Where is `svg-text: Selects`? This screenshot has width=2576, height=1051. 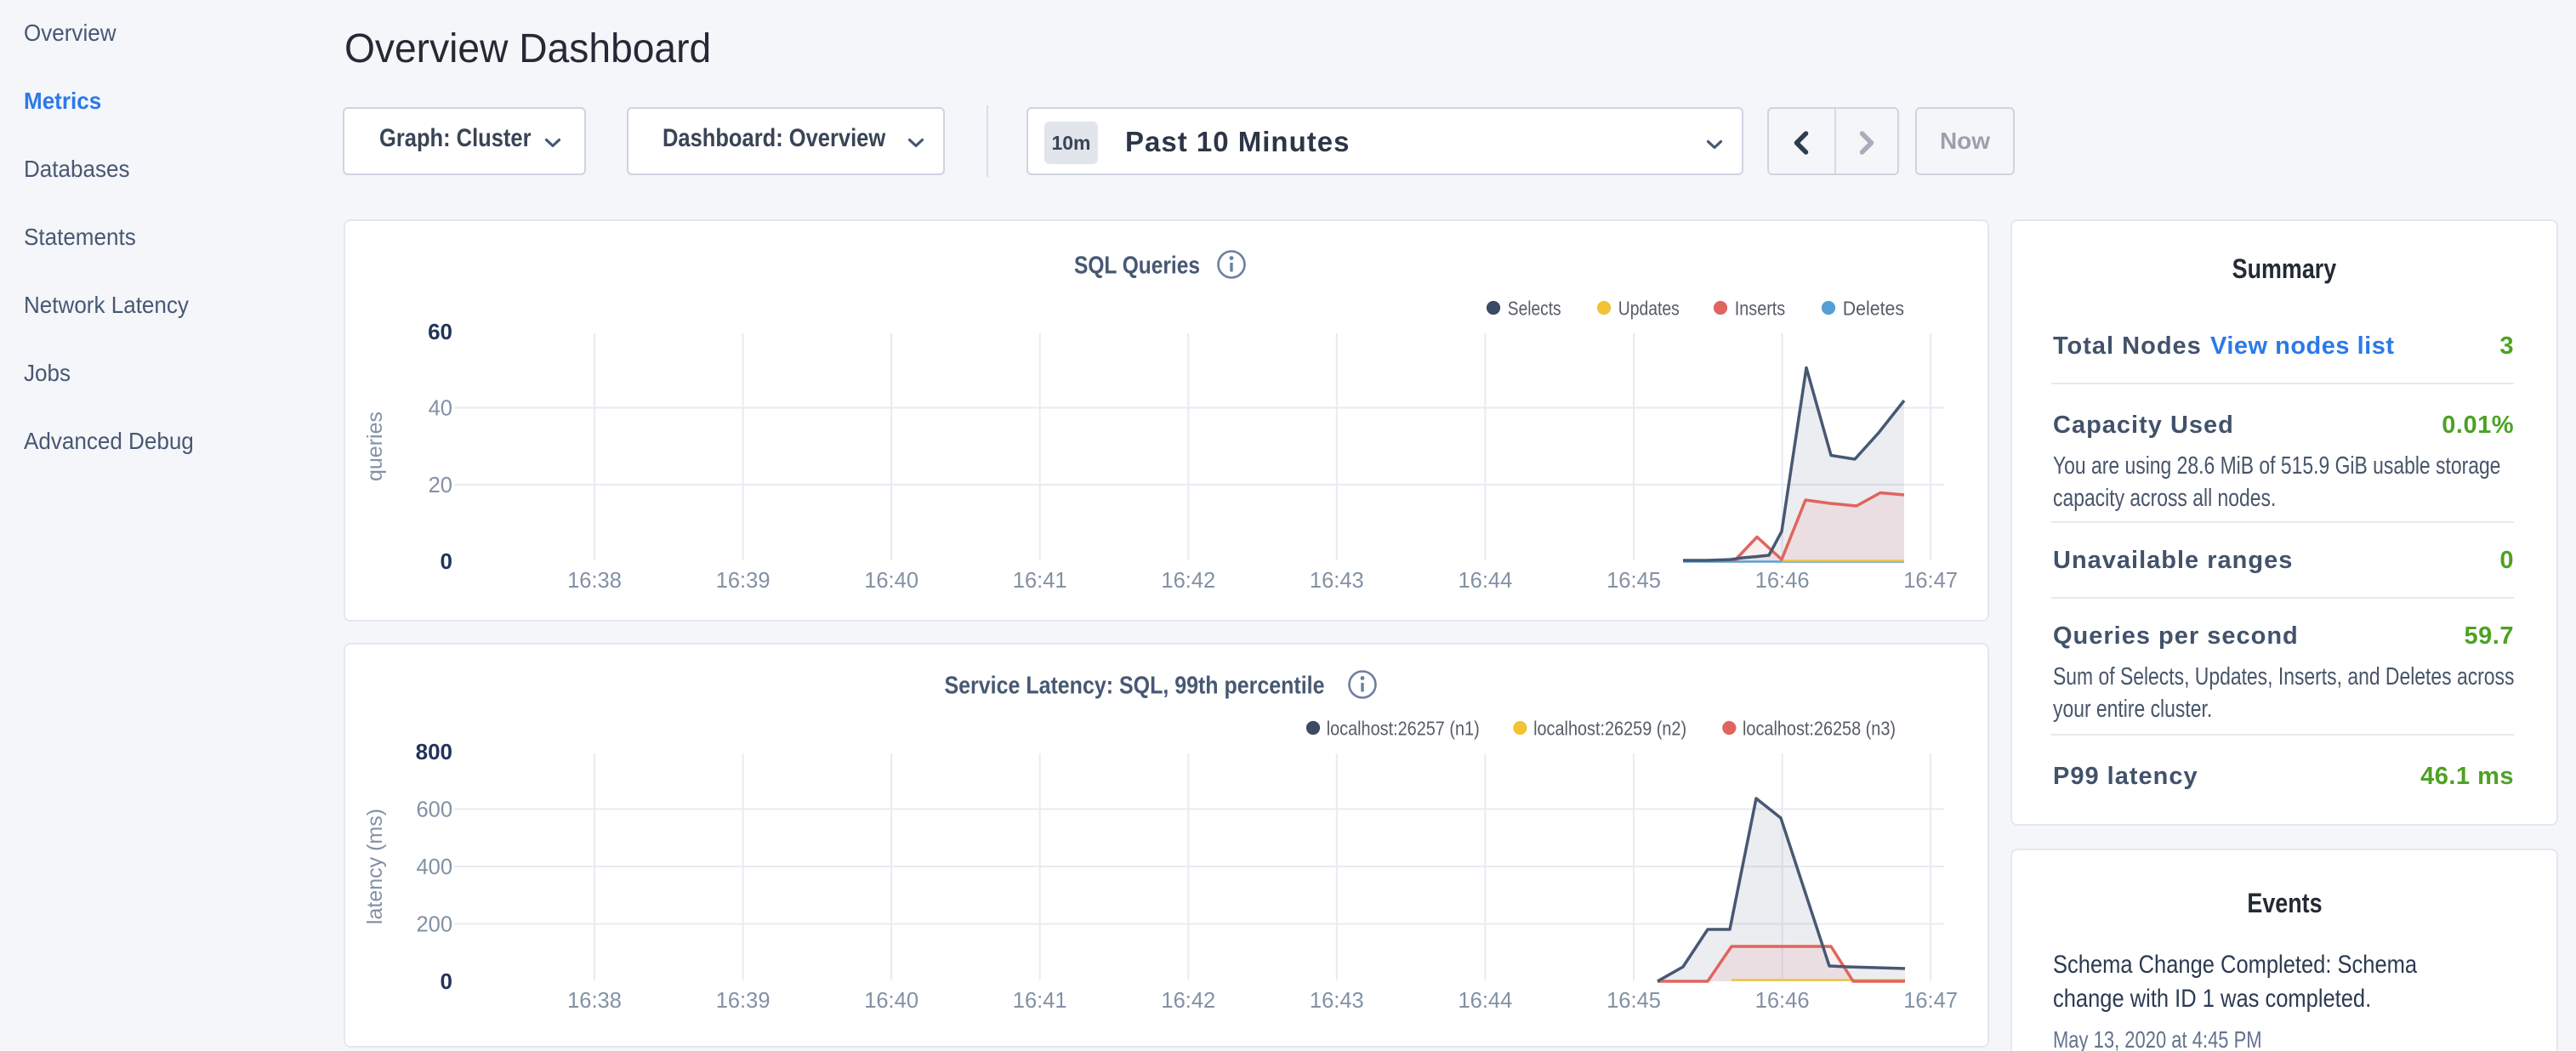 svg-text: Selects is located at coordinates (1534, 308).